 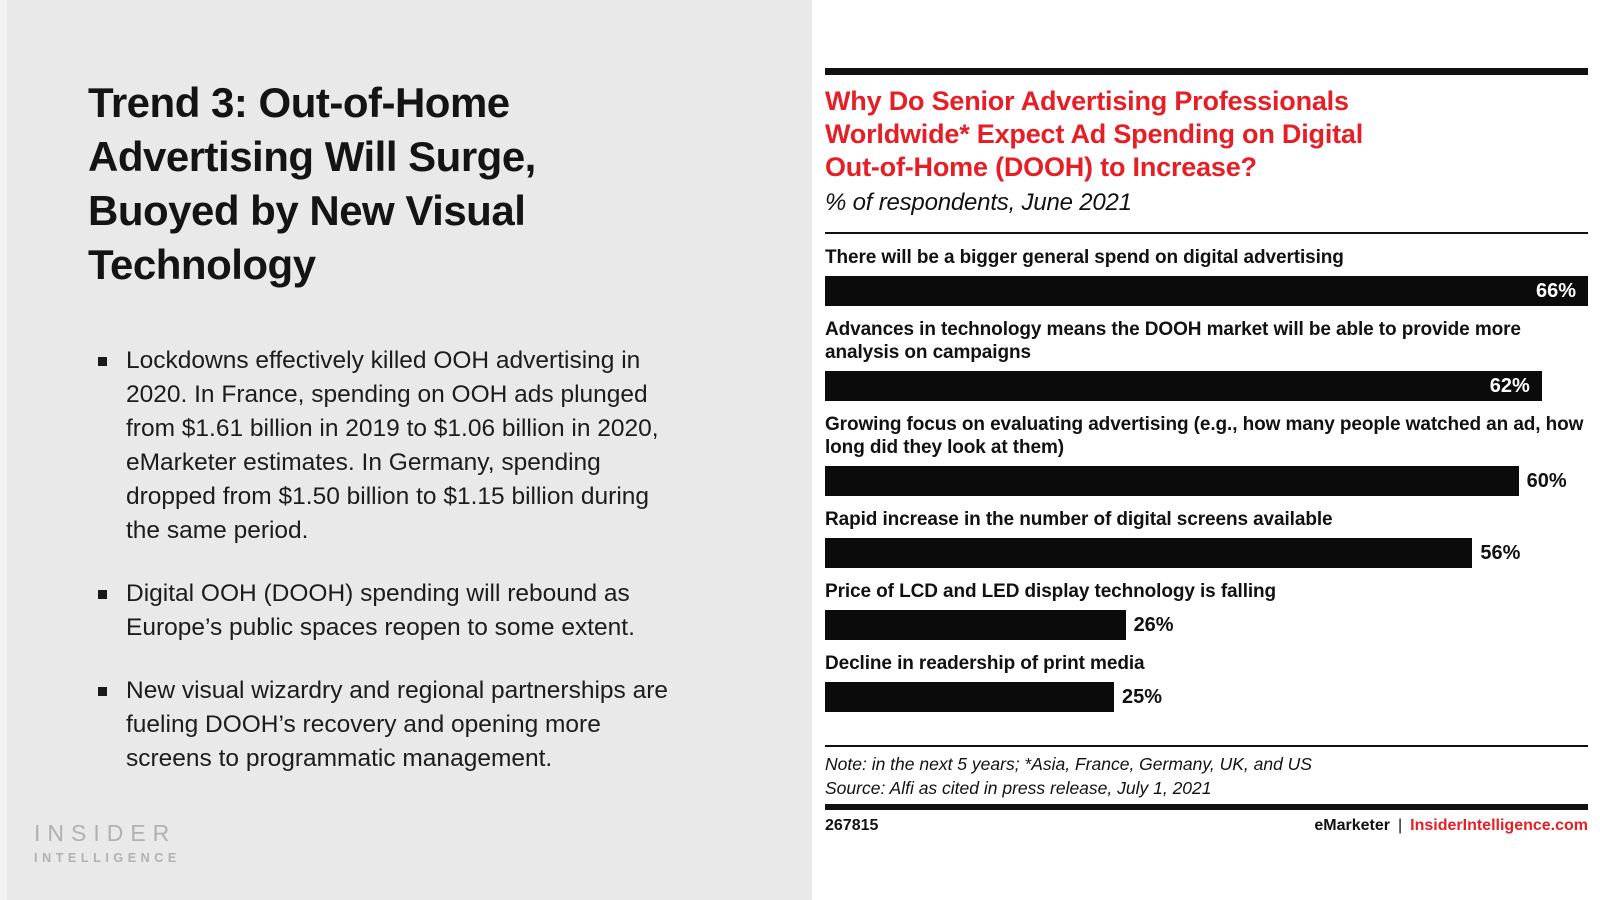 I want to click on page-title-line: Buoyed by New Visual, so click(x=307, y=210).